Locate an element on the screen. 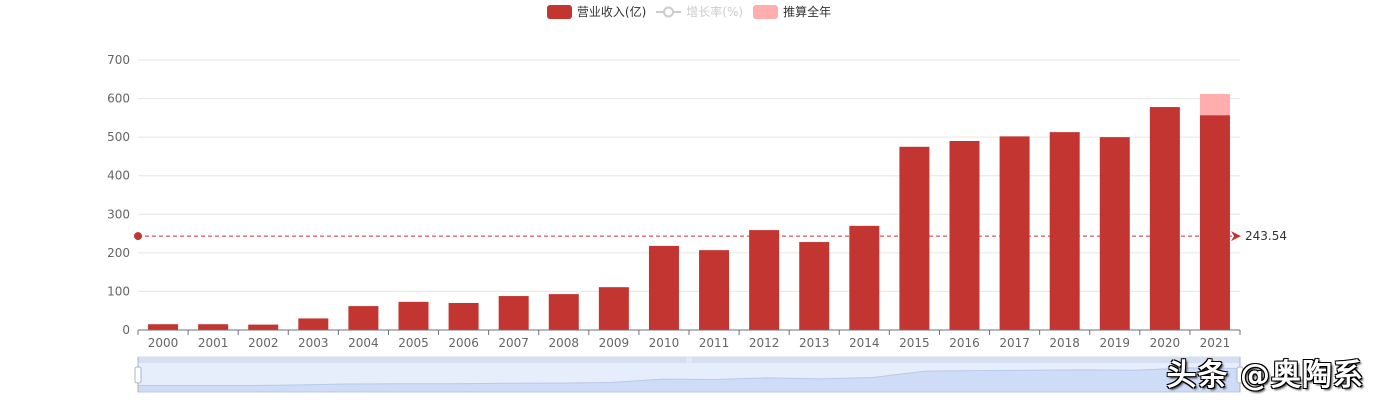 This screenshot has height=400, width=1378. x-tick-label: 2005 is located at coordinates (413, 343).